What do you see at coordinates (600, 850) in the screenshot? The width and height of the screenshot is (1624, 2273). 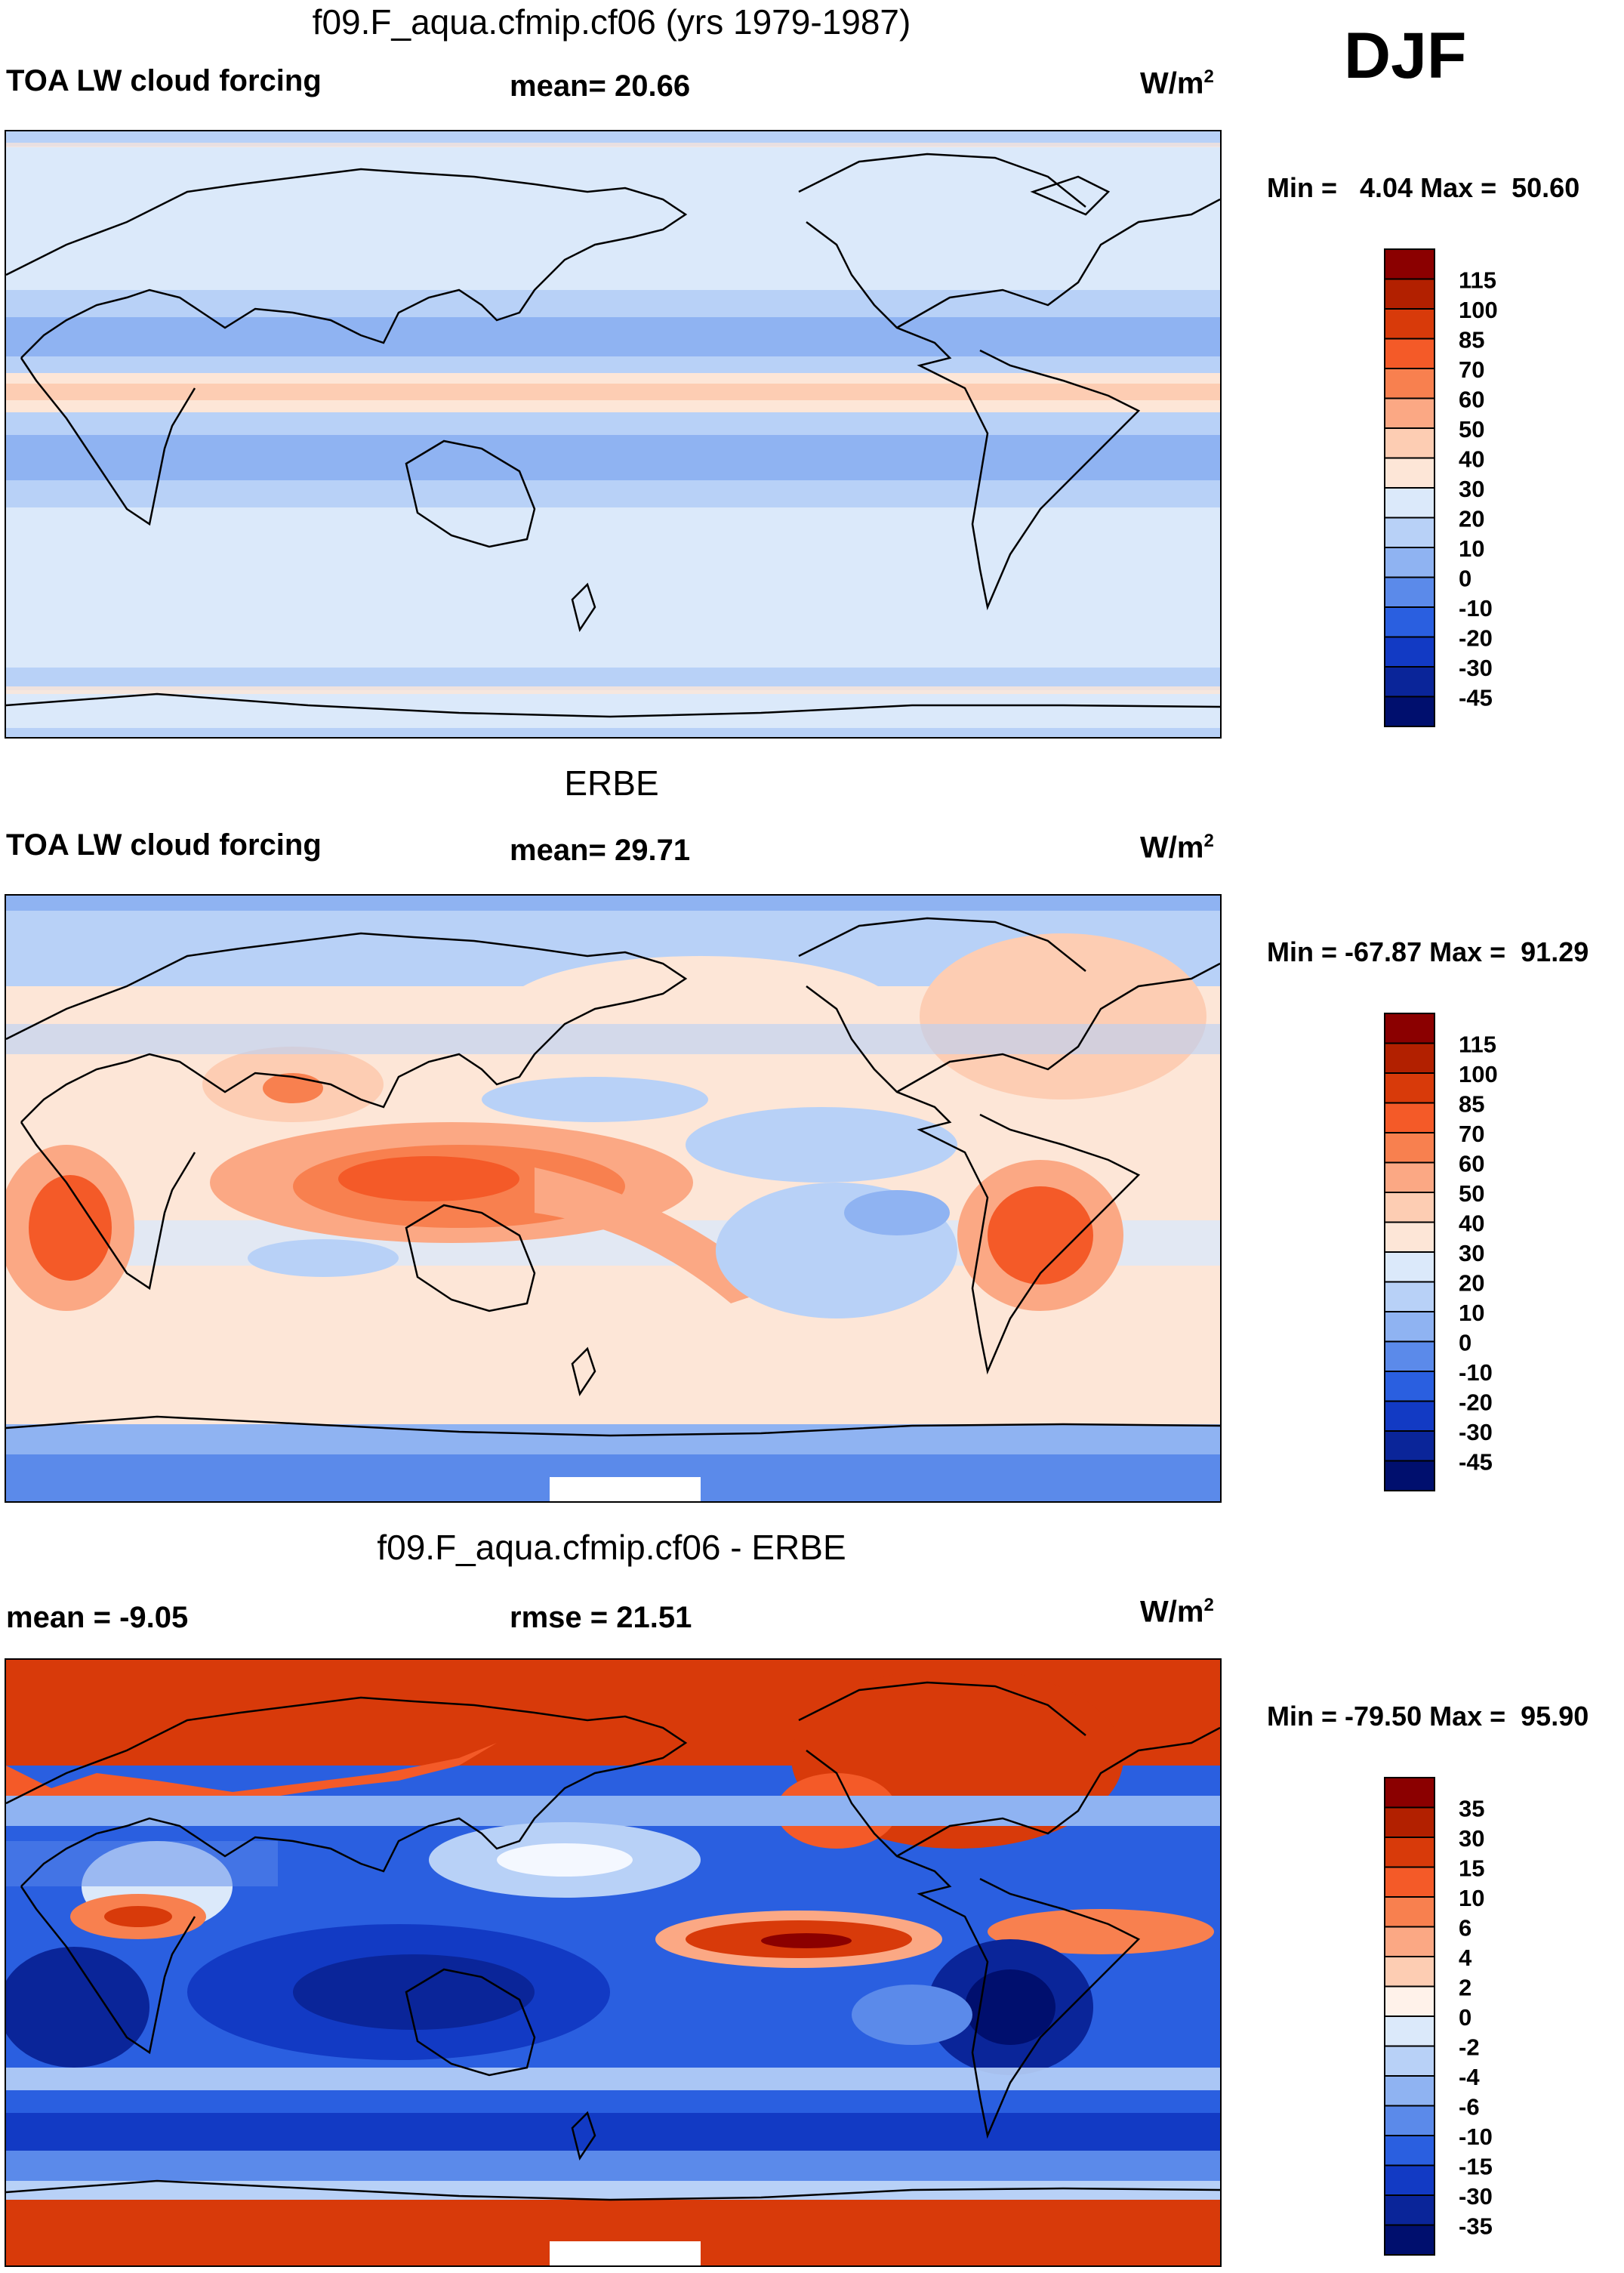 I see `panel2-mean-label: mean= 29.71` at bounding box center [600, 850].